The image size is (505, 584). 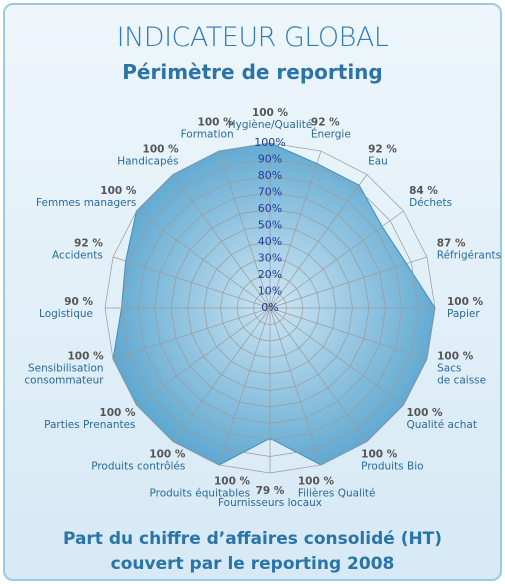 I want to click on axis-label: 100 % Handicapés, so click(x=147, y=155).